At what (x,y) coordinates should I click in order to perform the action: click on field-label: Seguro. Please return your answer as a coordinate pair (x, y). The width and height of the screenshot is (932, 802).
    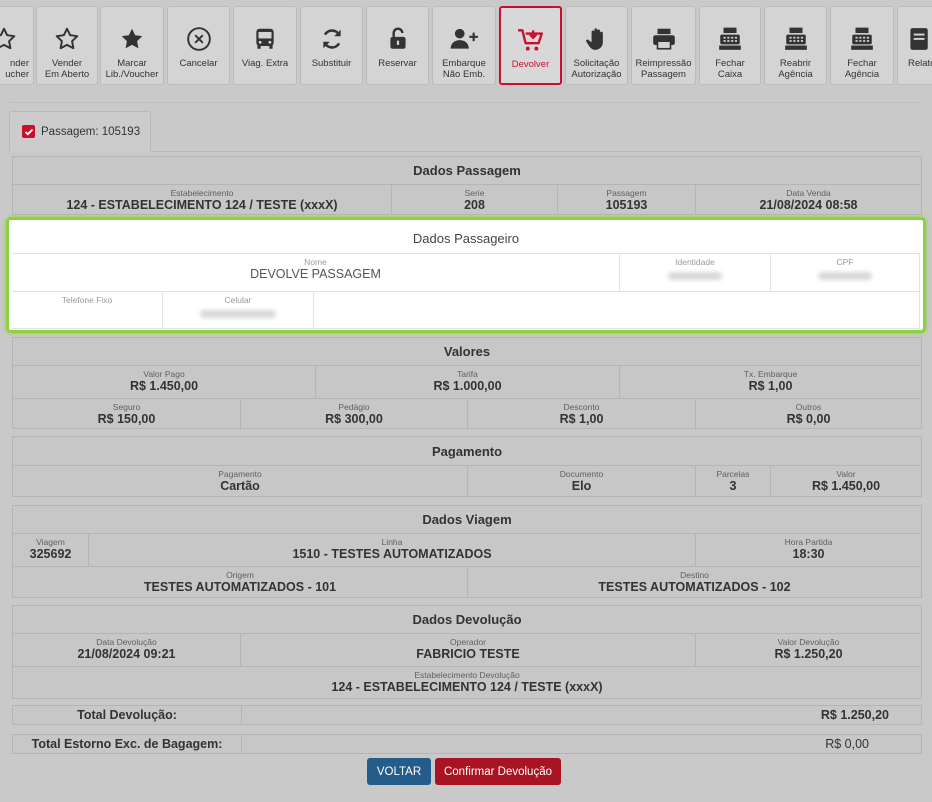
    Looking at the image, I should click on (126, 407).